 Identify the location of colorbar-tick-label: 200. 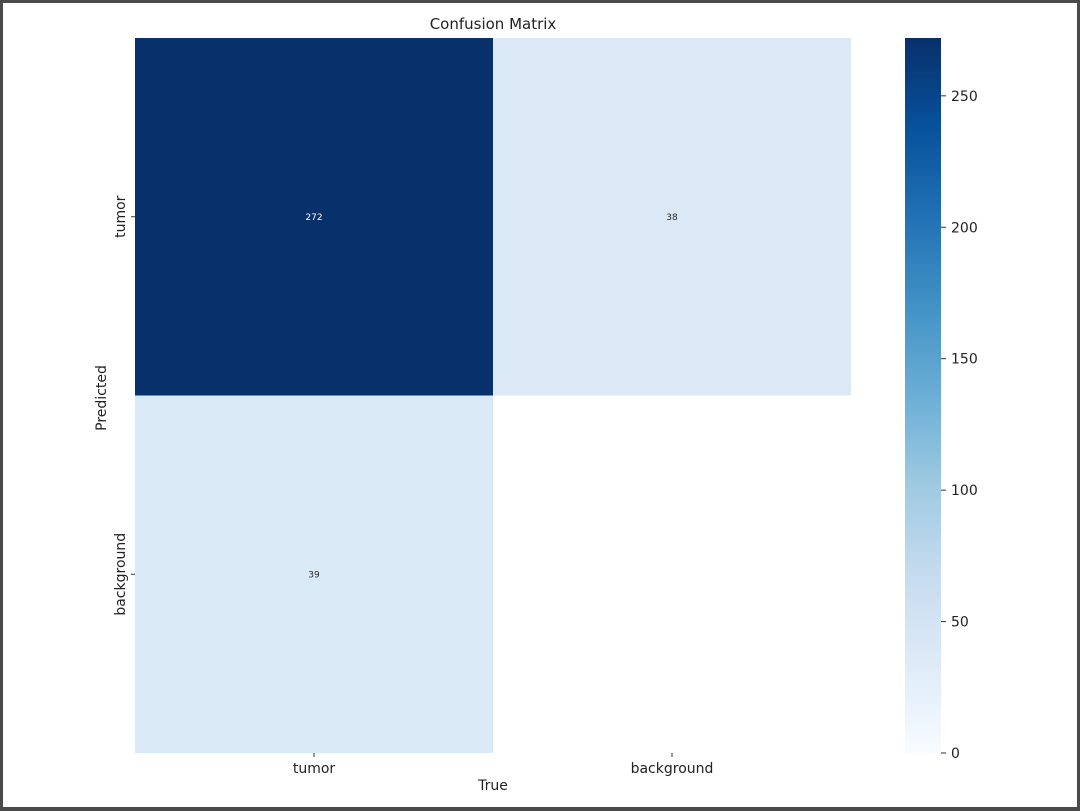
(964, 228).